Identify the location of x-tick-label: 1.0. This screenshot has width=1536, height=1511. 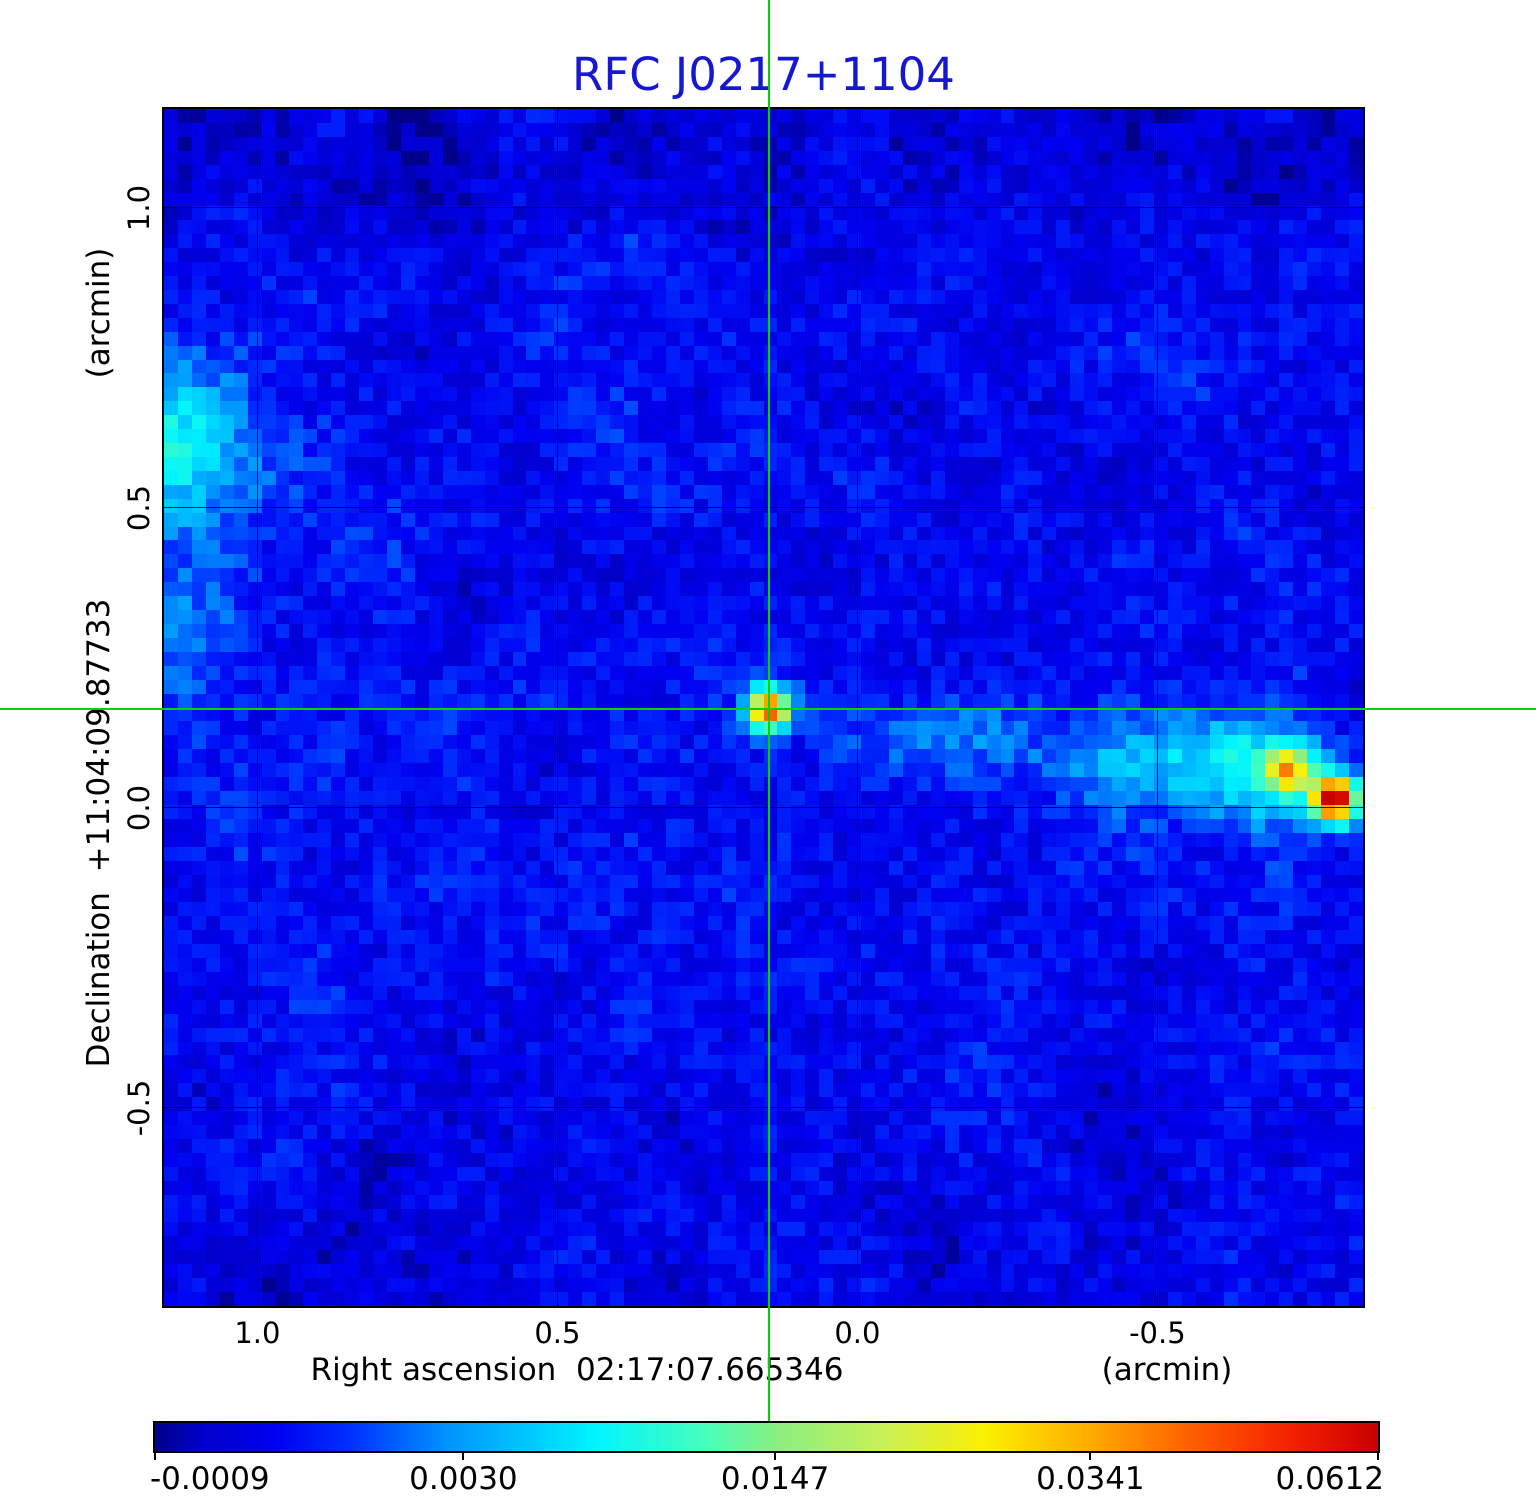
(257, 1333).